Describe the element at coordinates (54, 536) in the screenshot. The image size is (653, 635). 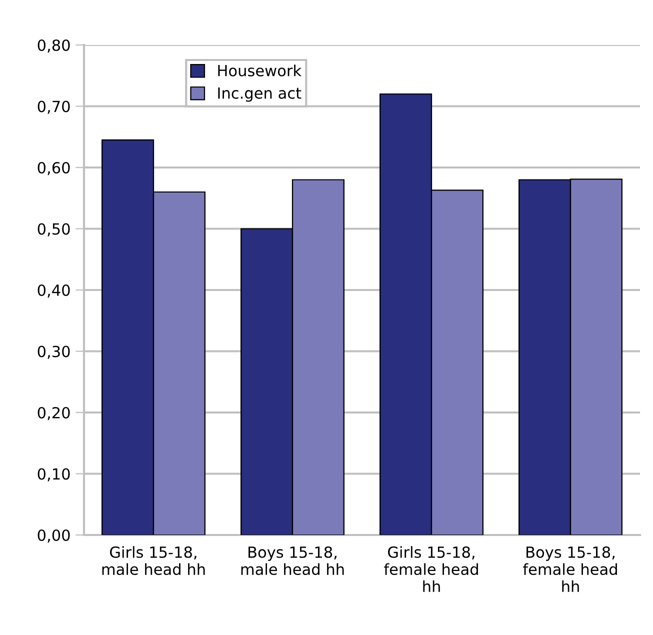
I see `y-tick-label: 0,00` at that location.